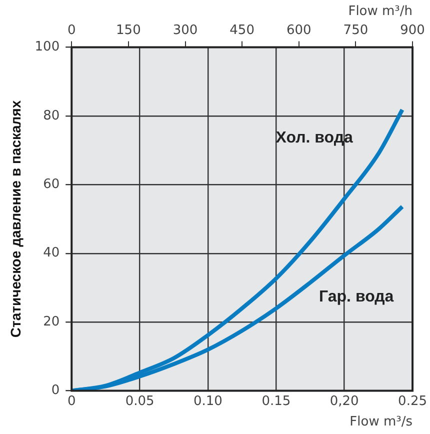 This screenshot has width=430, height=434. Describe the element at coordinates (208, 401) in the screenshot. I see `x-tick-label: 0.10` at that location.